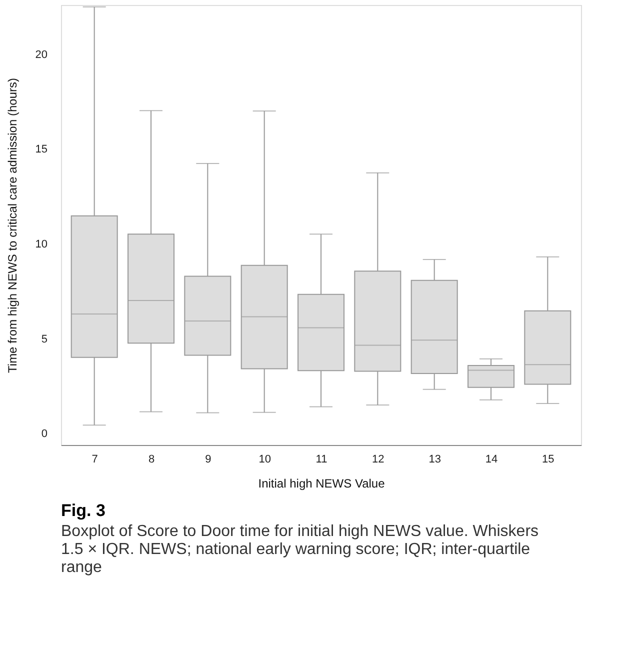  I want to click on x-tick-label: 10, so click(264, 460).